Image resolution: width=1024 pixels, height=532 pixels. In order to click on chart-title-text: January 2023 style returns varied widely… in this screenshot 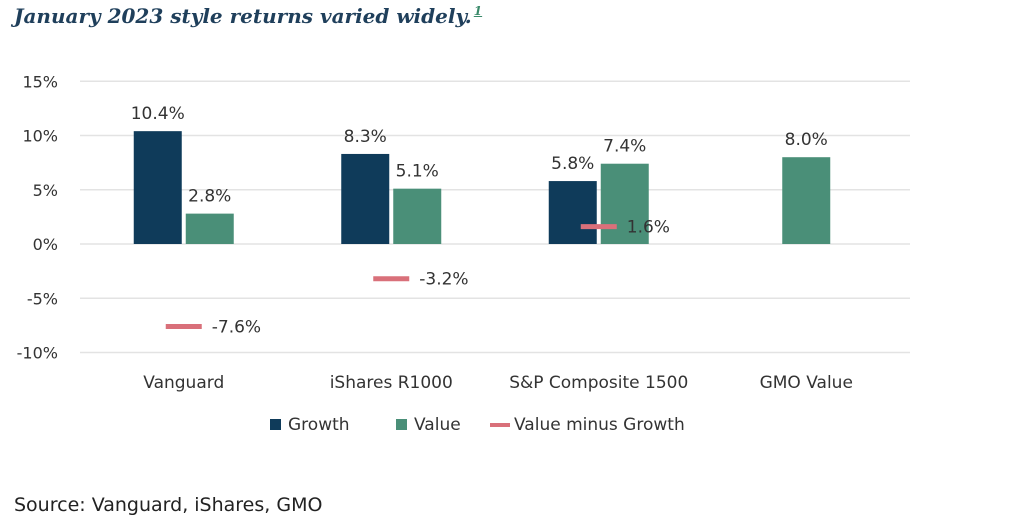, I will do `click(243, 16)`.